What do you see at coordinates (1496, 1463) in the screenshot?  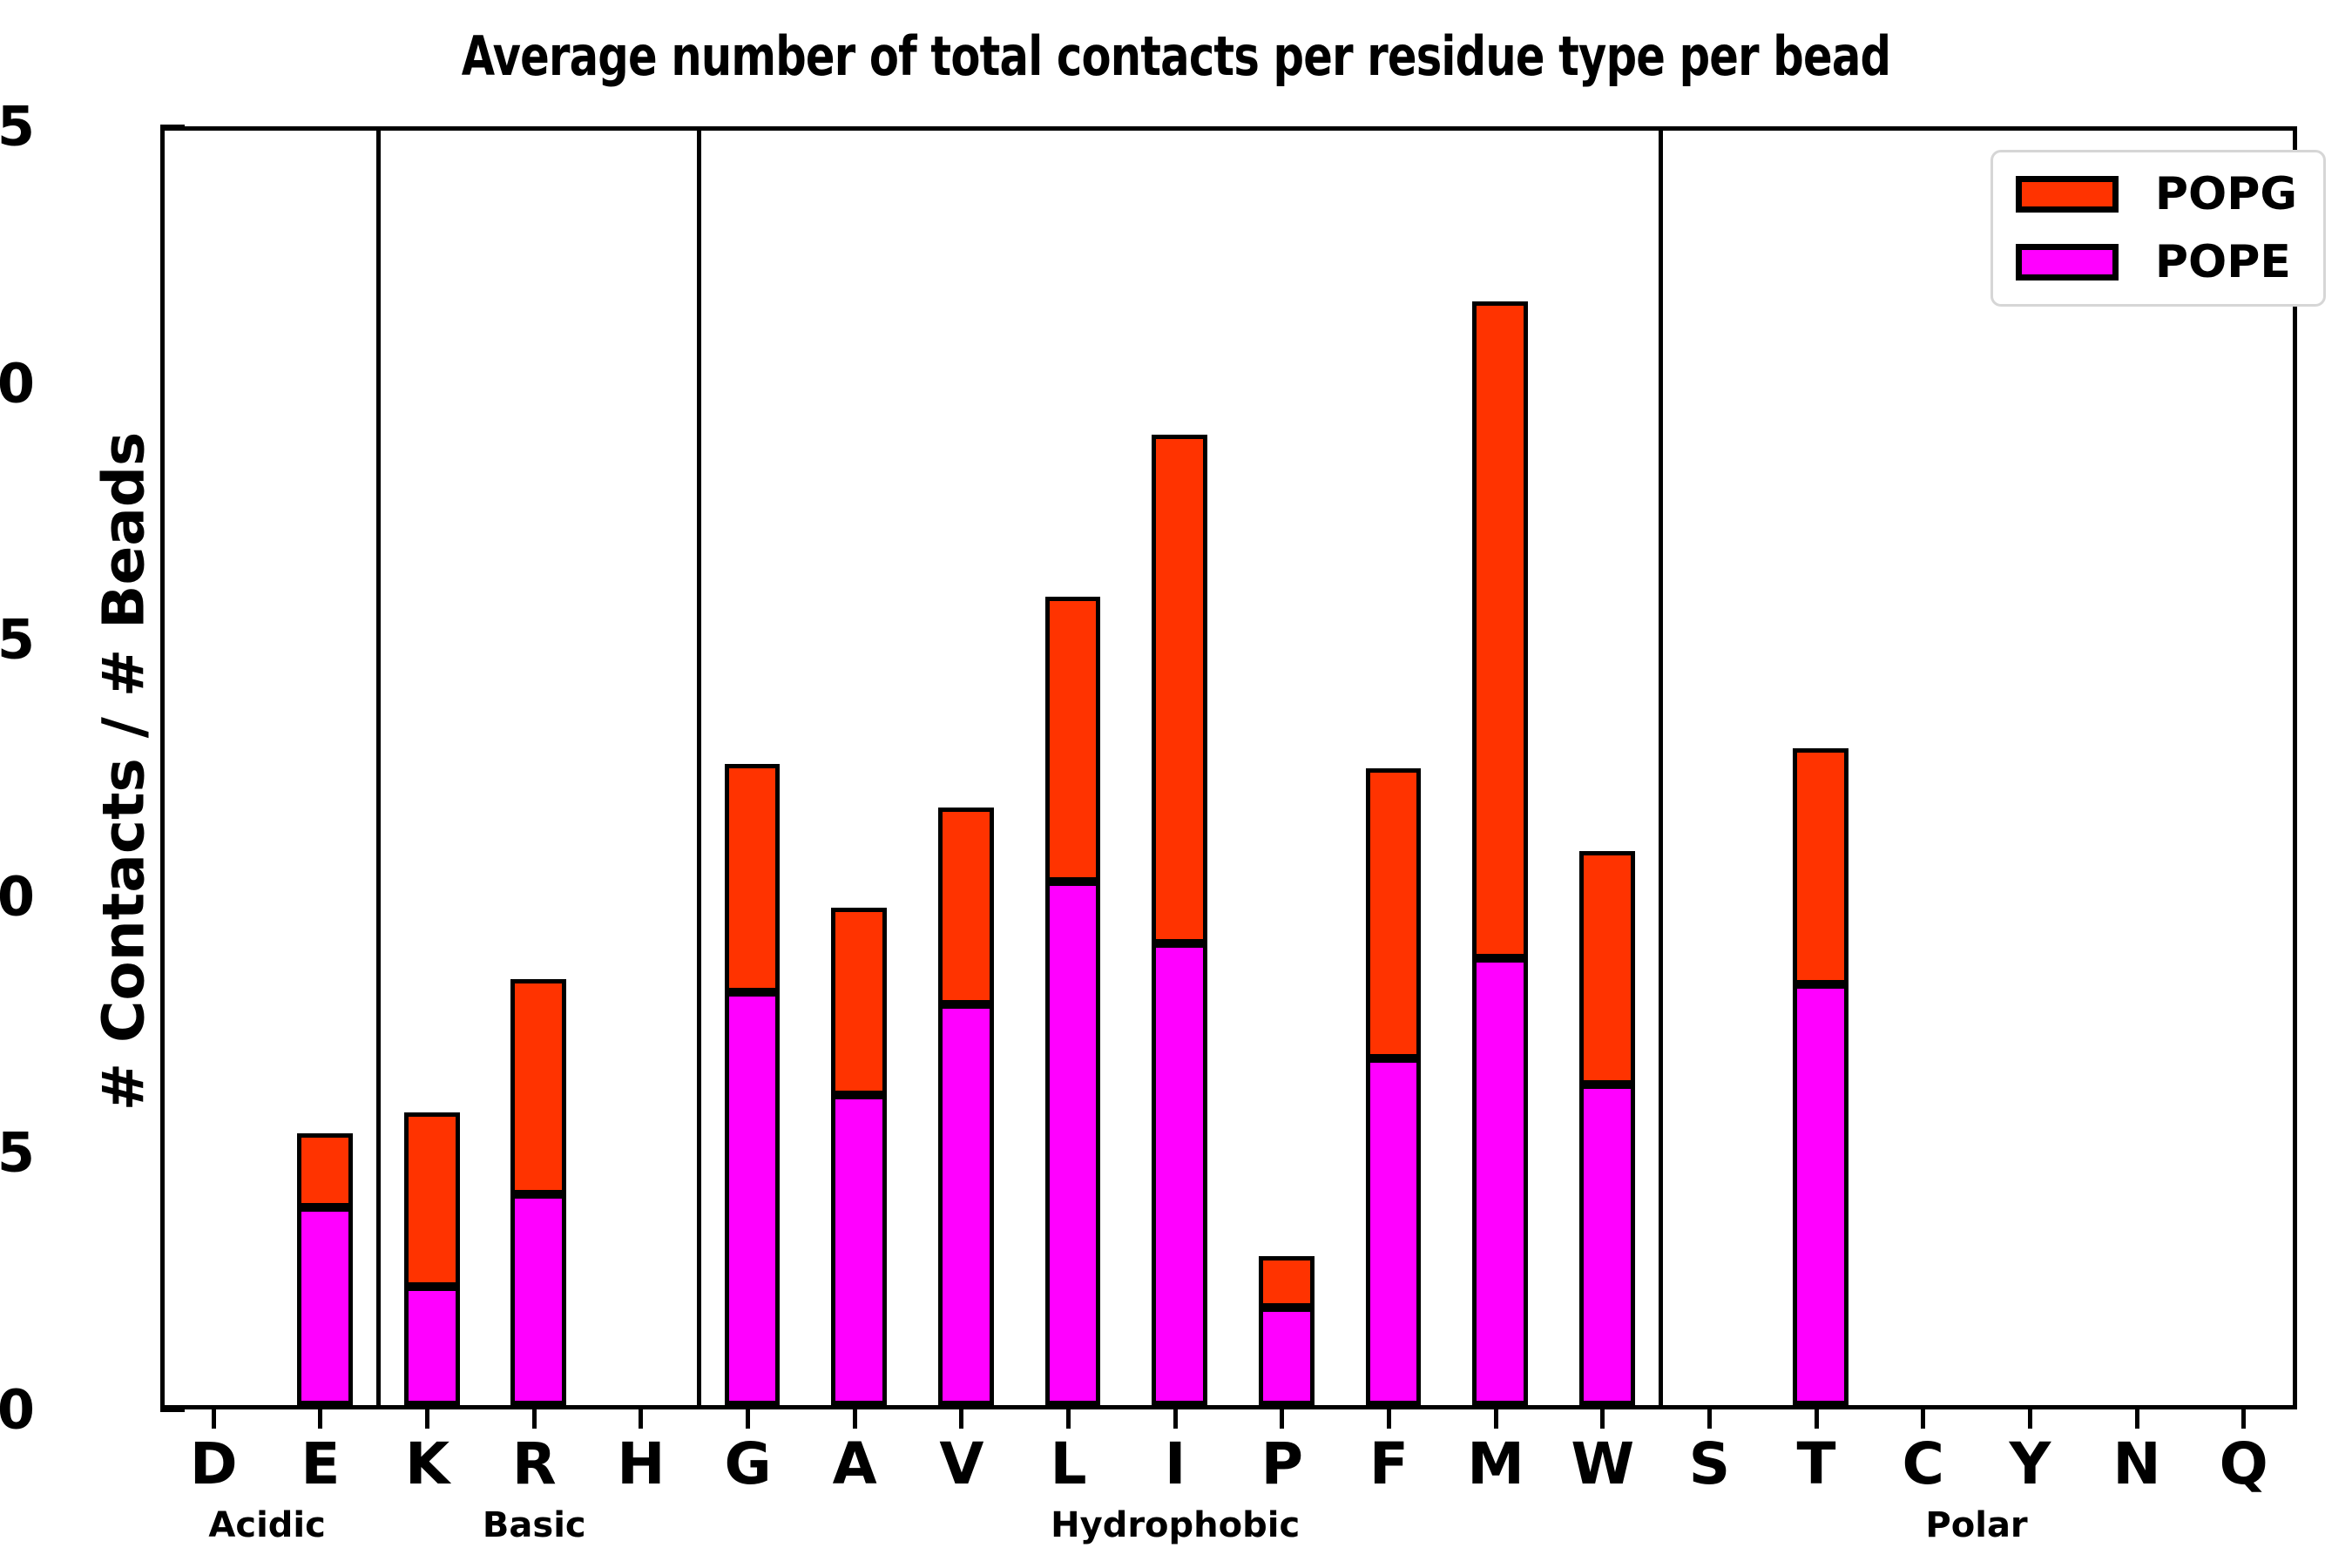 I see `x-tick-label-M: M` at bounding box center [1496, 1463].